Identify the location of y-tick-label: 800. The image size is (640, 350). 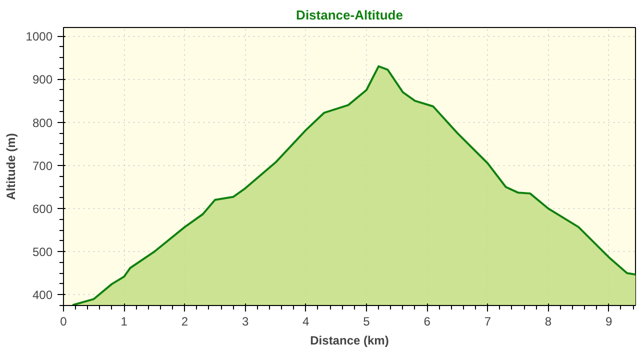
(42, 123).